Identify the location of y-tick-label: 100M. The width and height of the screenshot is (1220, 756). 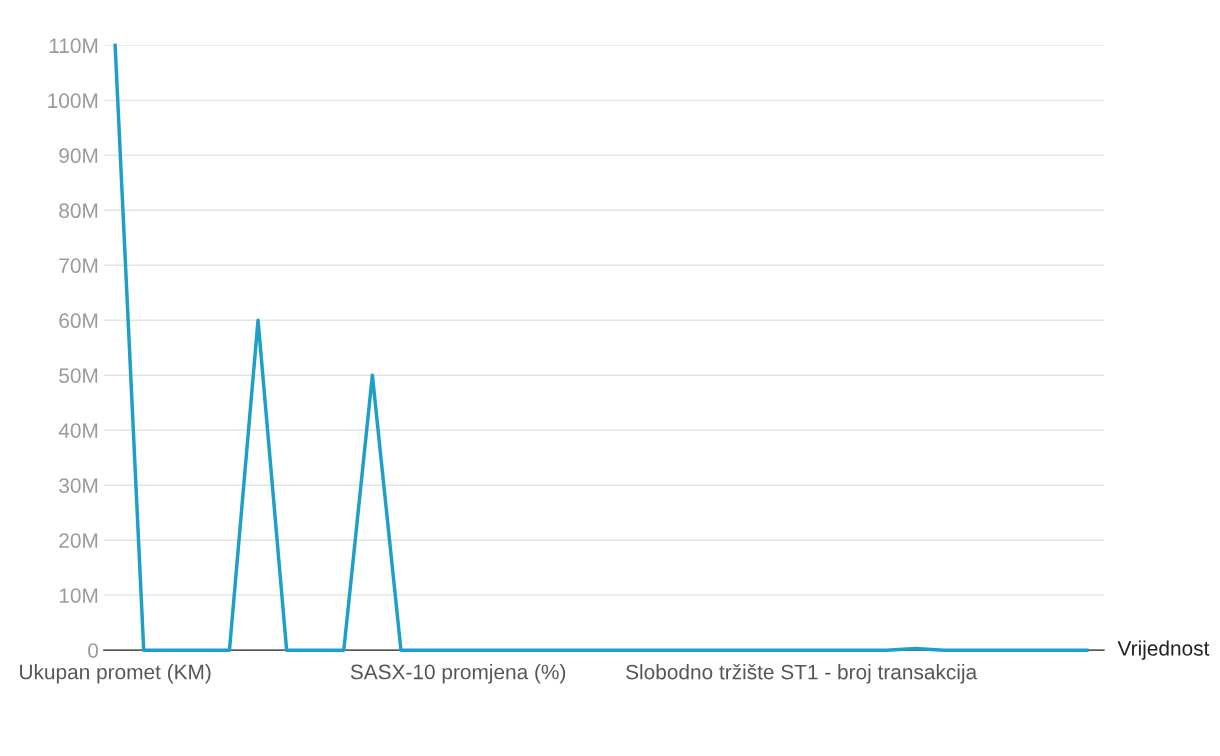
(73, 101).